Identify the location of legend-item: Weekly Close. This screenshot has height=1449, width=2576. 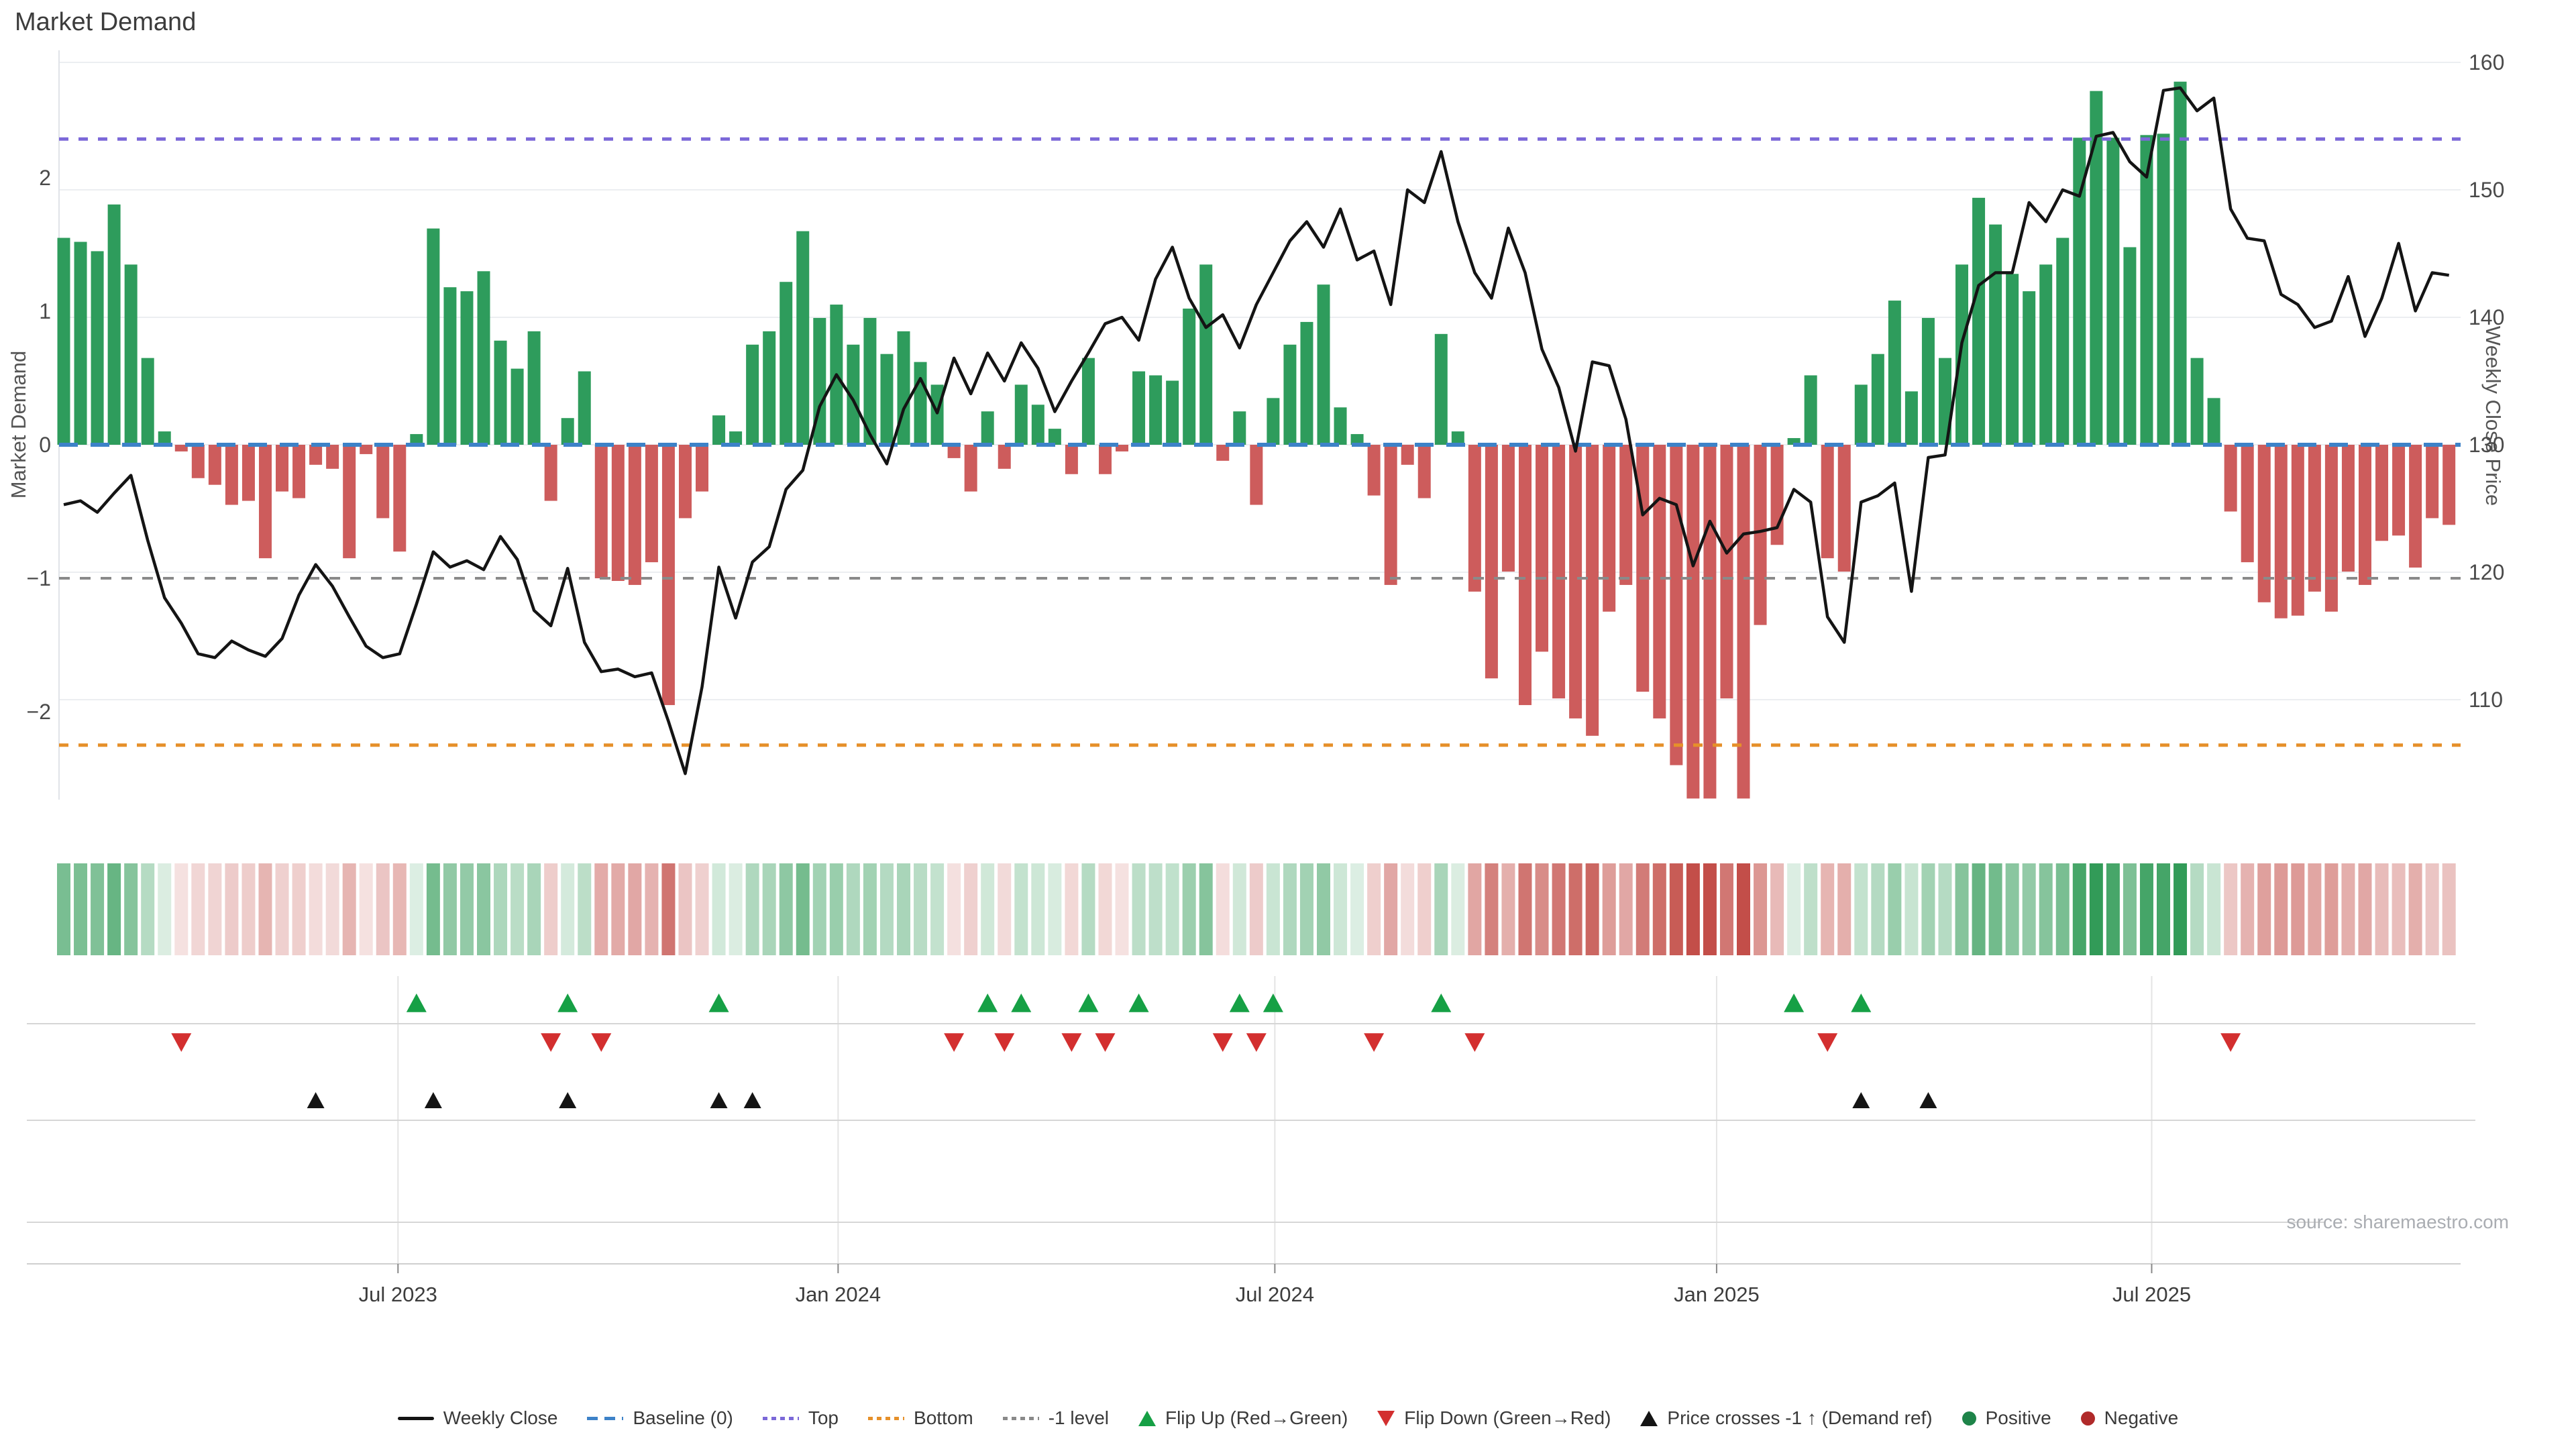
(477, 1418).